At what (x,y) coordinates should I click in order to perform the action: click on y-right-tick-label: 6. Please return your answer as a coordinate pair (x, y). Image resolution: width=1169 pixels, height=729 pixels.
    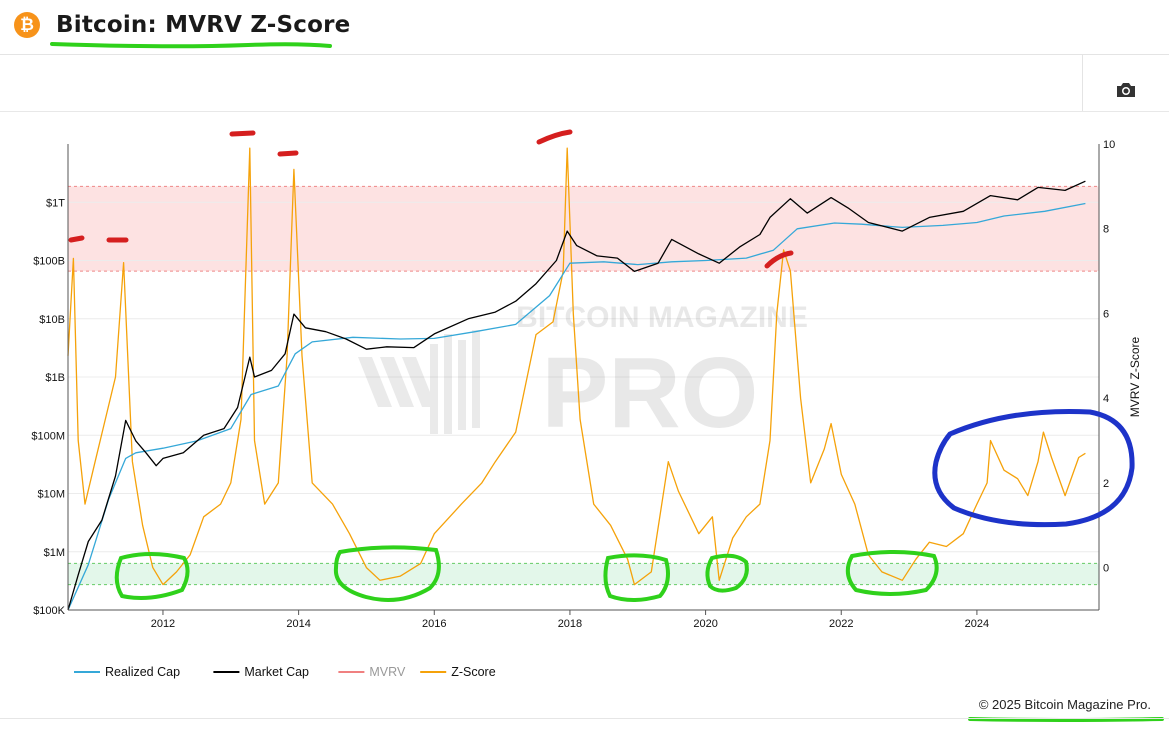
    Looking at the image, I should click on (1106, 314).